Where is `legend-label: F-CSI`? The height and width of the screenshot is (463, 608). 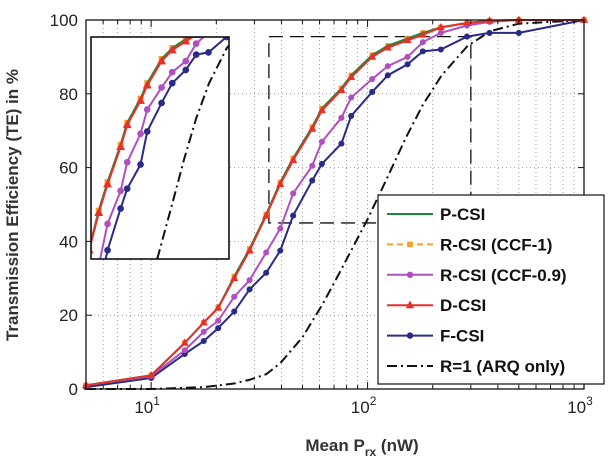
legend-label: F-CSI is located at coordinates (462, 336).